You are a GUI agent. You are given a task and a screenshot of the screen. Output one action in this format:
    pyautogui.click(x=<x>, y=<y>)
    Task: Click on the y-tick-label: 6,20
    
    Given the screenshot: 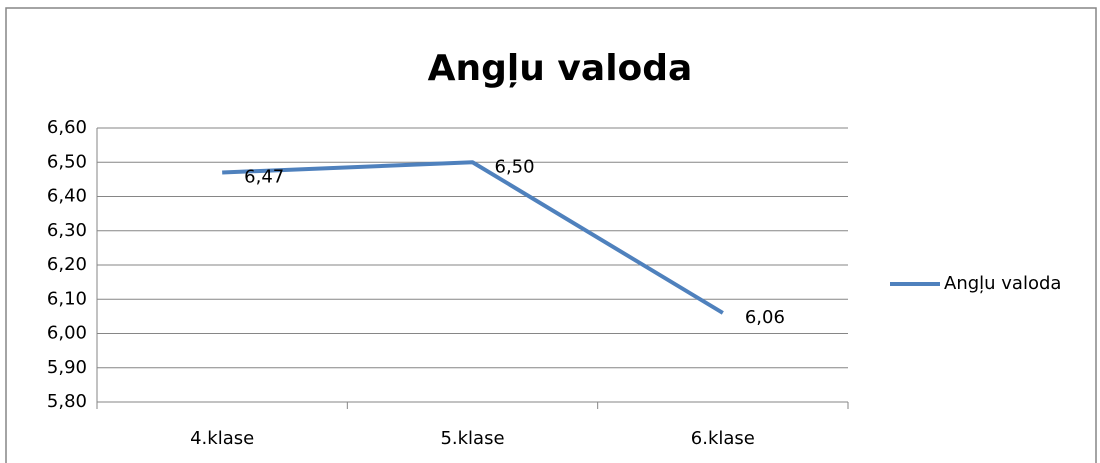 What is the action you would take?
    pyautogui.click(x=67, y=264)
    